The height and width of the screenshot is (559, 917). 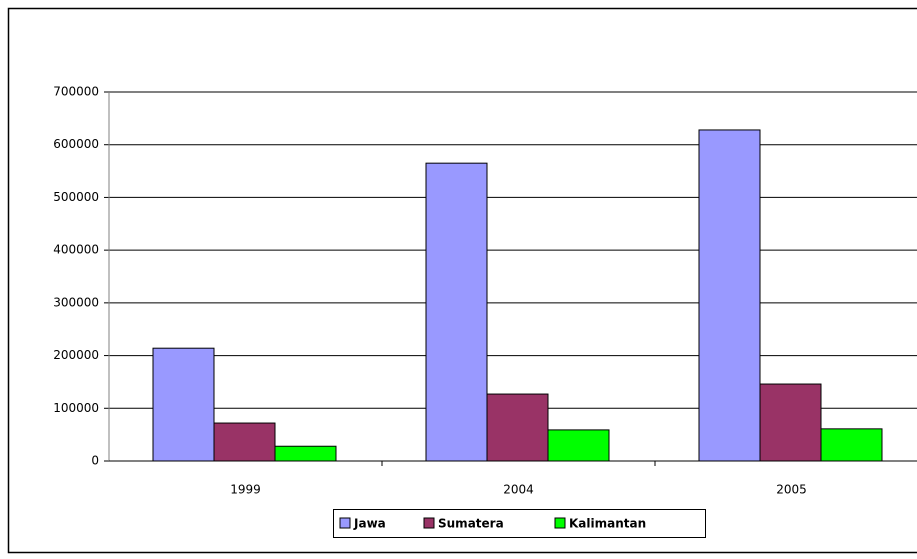 I want to click on y-tick-label: 300000, so click(x=76, y=302).